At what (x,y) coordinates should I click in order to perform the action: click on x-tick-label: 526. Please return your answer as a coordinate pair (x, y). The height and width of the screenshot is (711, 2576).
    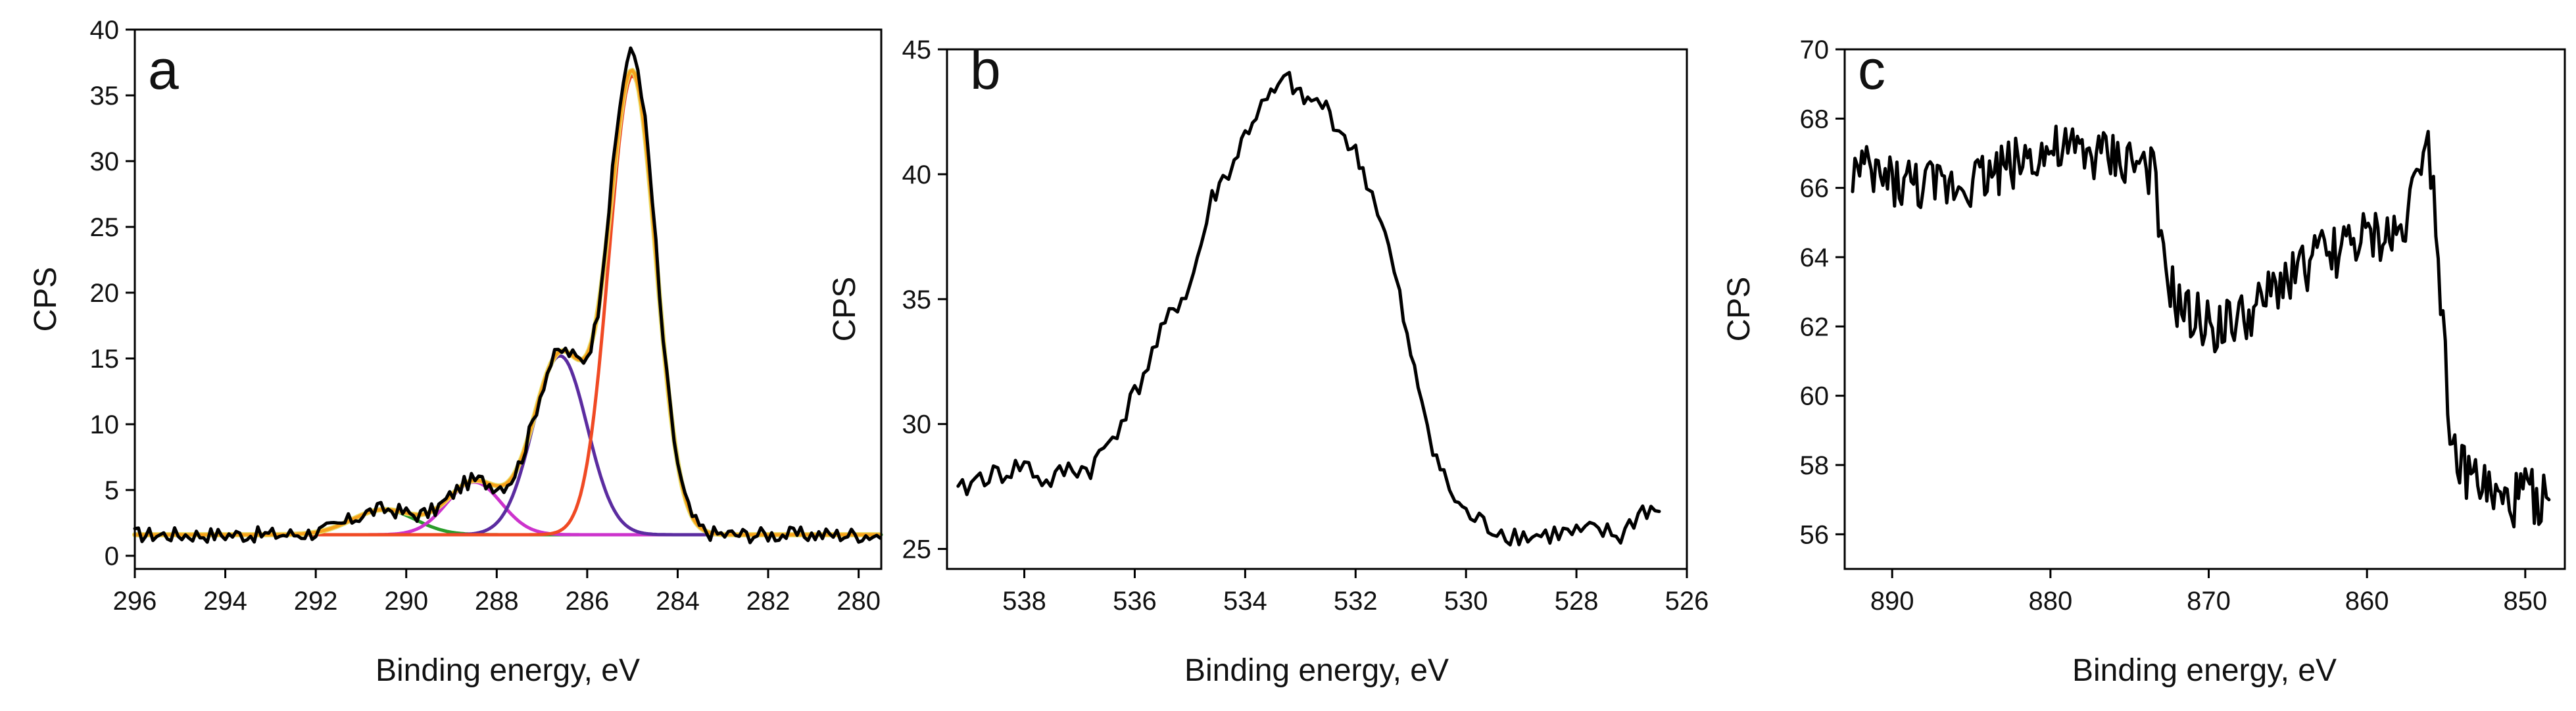
    Looking at the image, I should click on (1687, 601).